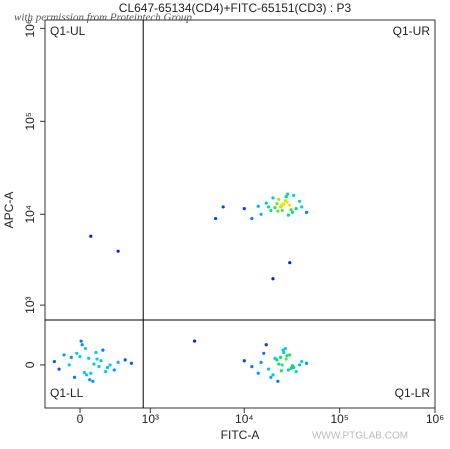 The image size is (450, 449). Describe the element at coordinates (244, 419) in the screenshot. I see `x-tick-label: 10⁴` at that location.